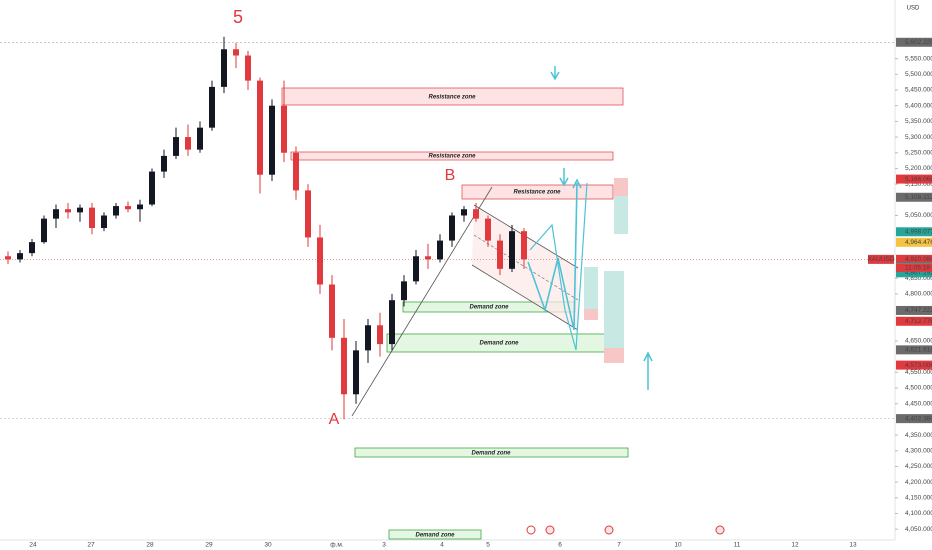 This screenshot has width=932, height=550. Describe the element at coordinates (918, 341) in the screenshot. I see `y-tick-label: 4,650.000` at that location.